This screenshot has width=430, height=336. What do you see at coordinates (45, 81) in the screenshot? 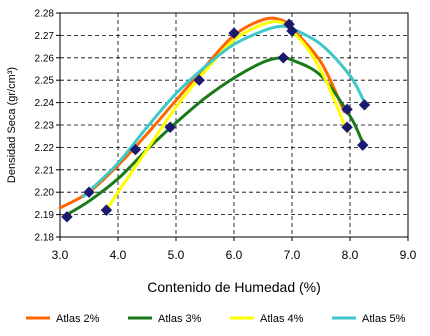
I see `y-tick-label: 2.25` at bounding box center [45, 81].